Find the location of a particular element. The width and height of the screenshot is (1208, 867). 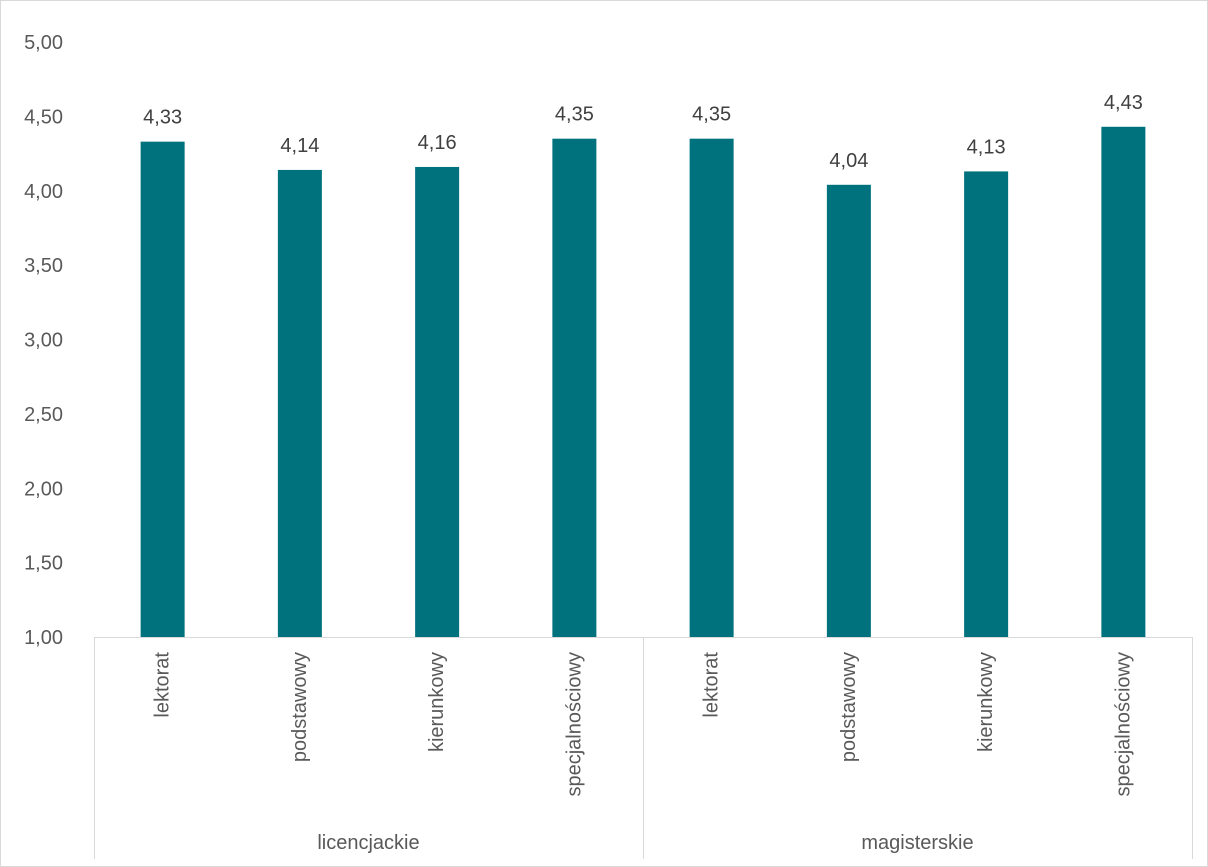

y-tick-label: 3,00 is located at coordinates (43, 341).